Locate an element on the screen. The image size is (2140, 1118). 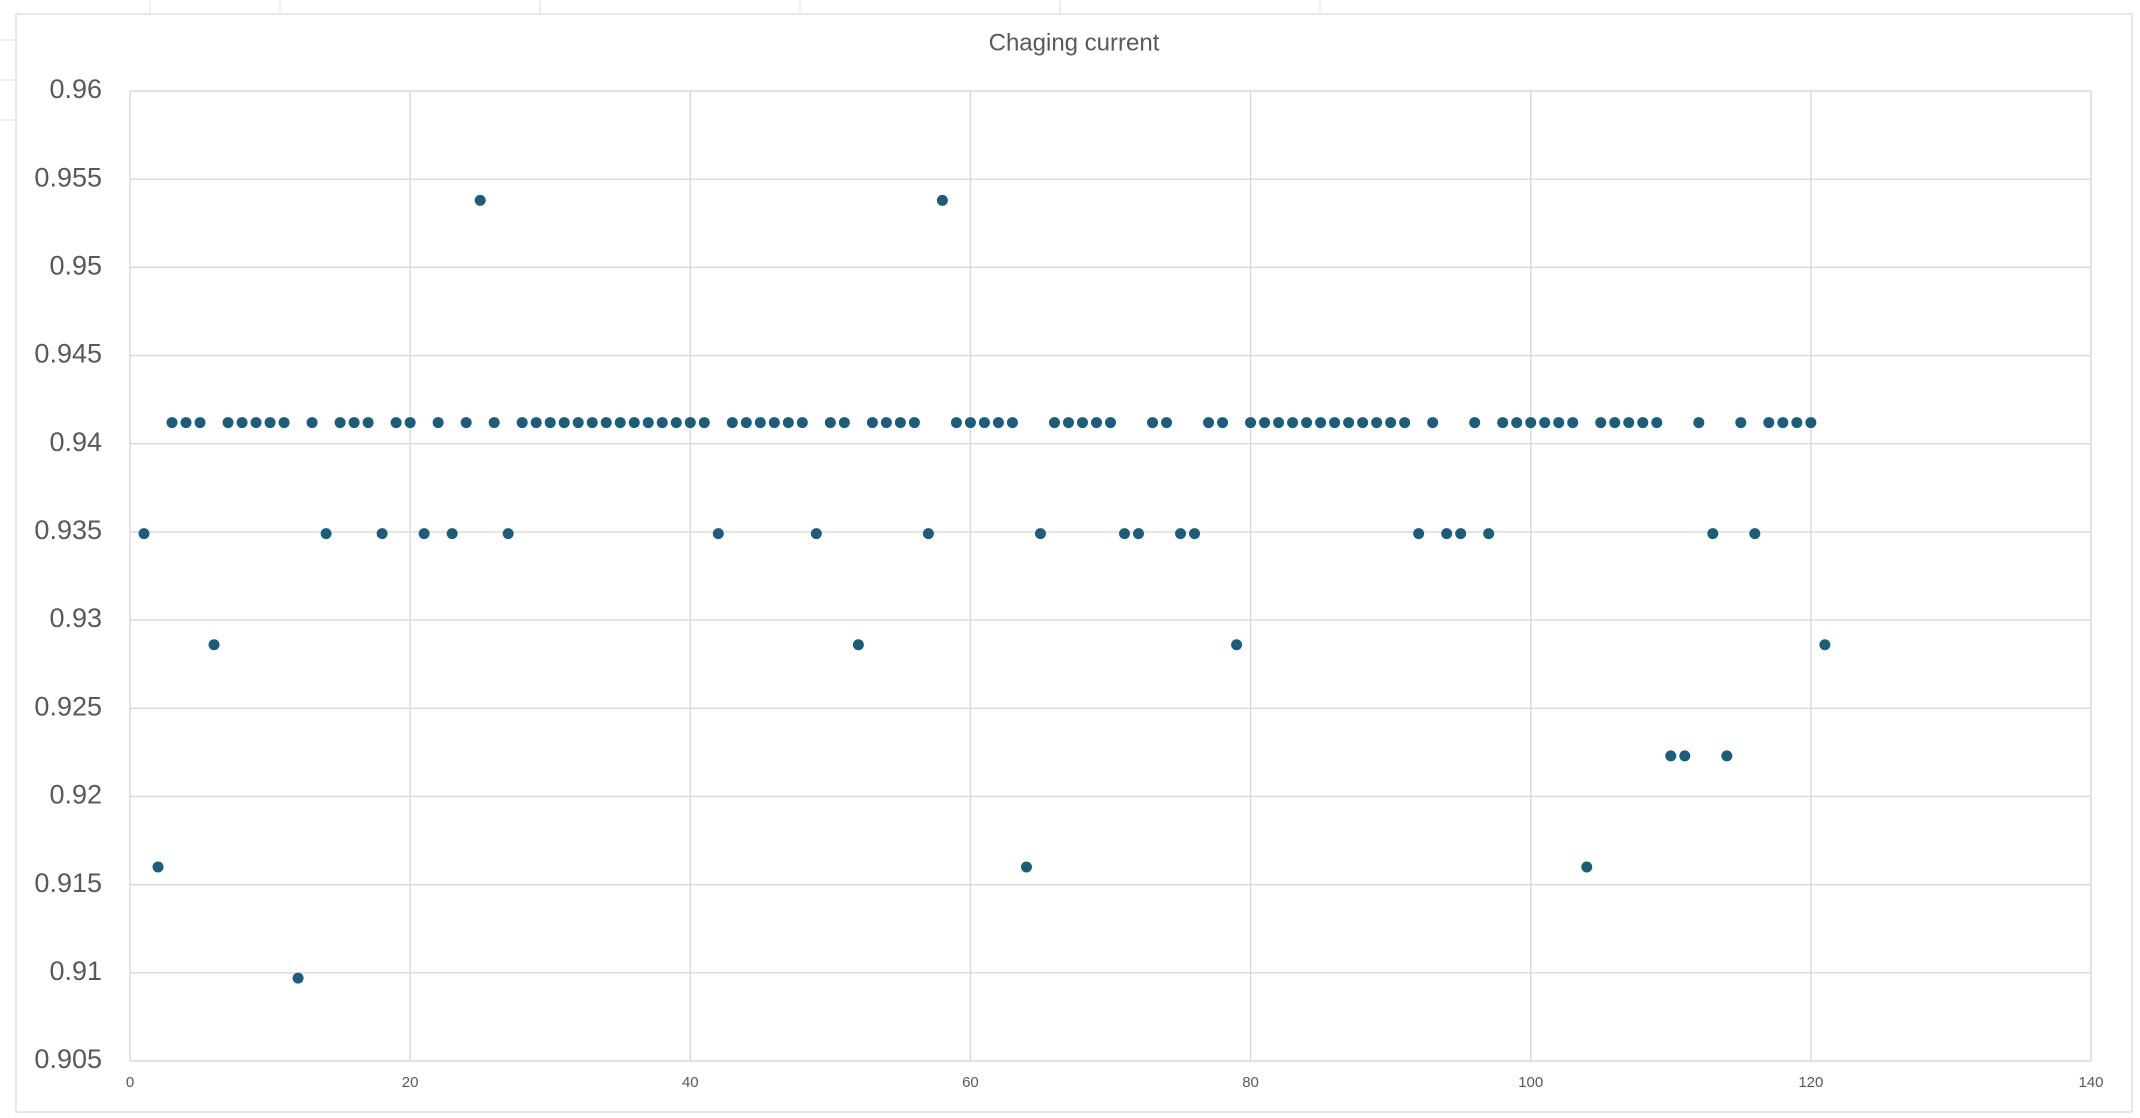
y-tick-label: 0.96 is located at coordinates (75, 89).